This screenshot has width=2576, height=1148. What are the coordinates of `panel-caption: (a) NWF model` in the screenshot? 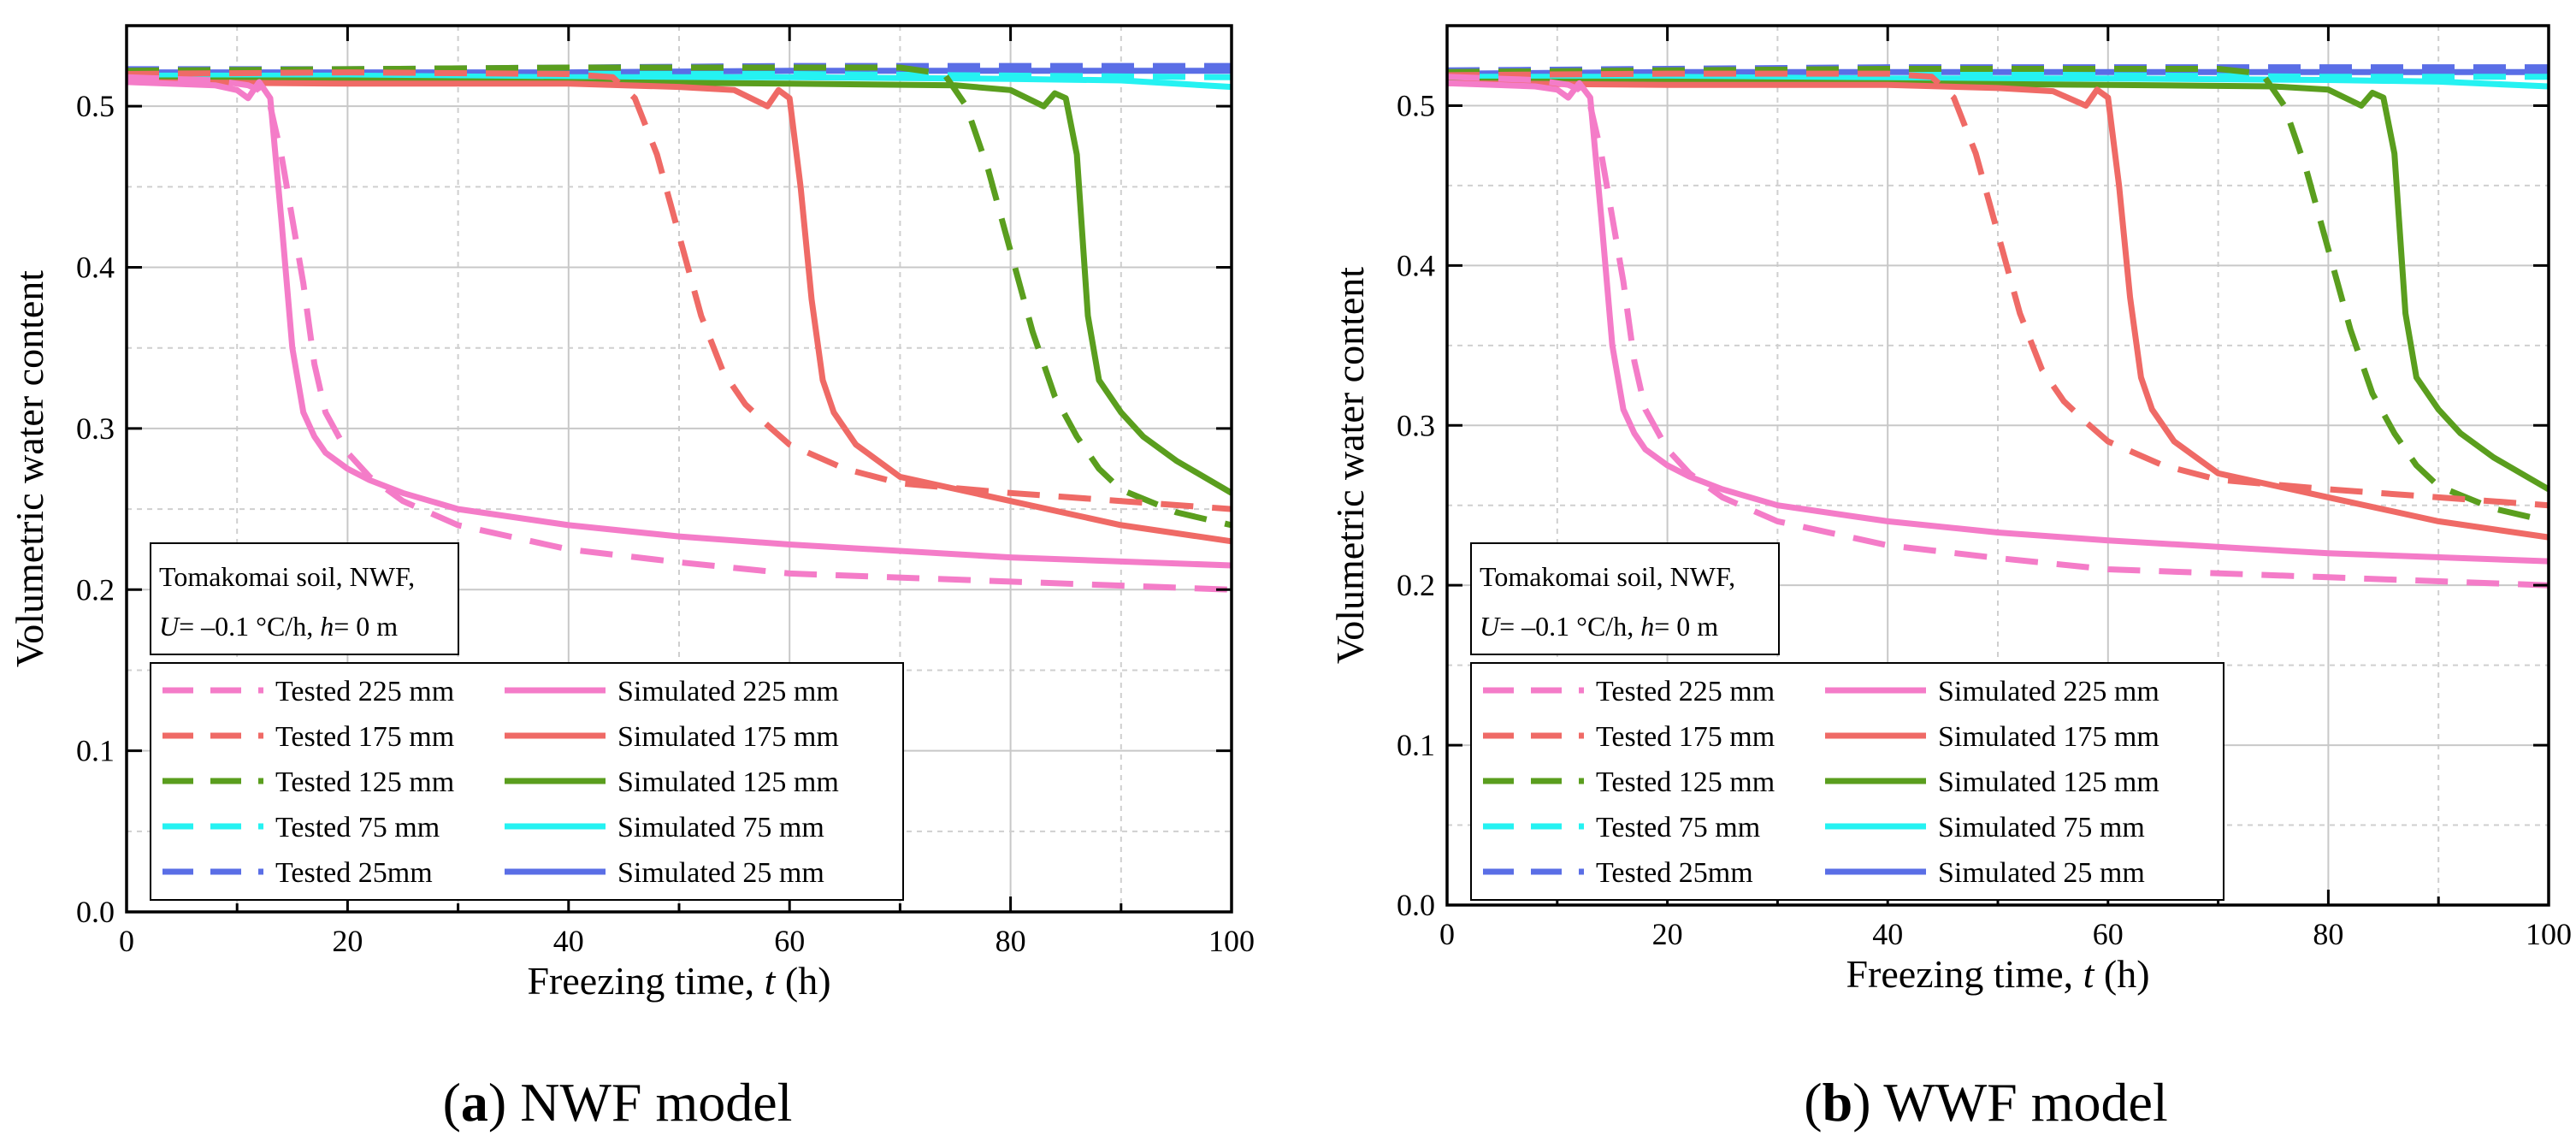 It's located at (618, 1103).